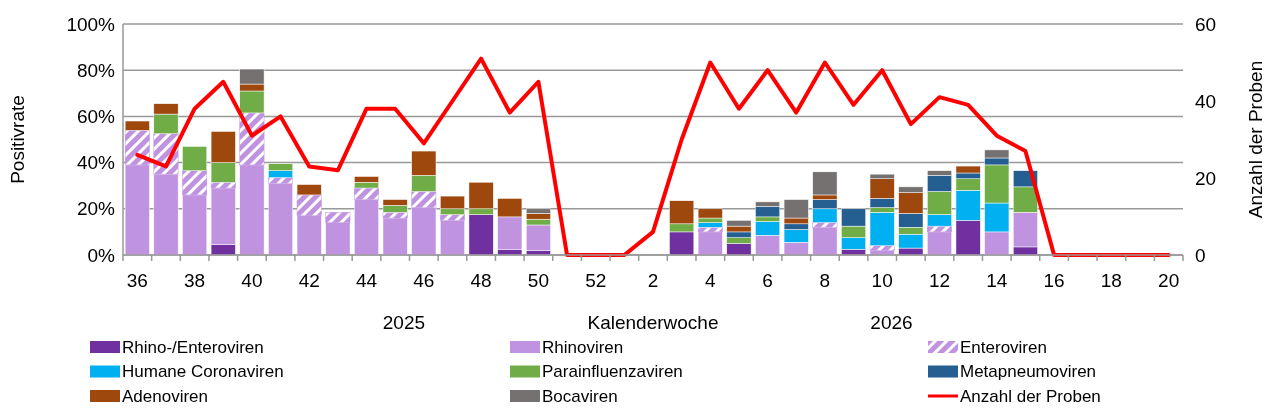 The width and height of the screenshot is (1276, 408). What do you see at coordinates (825, 280) in the screenshot?
I see `x-tick-label: 8` at bounding box center [825, 280].